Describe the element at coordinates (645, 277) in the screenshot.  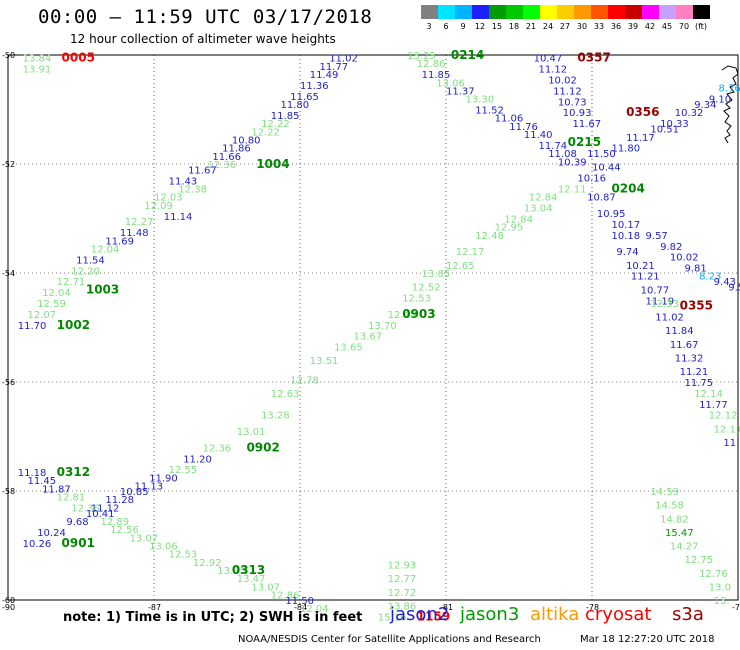
I see `wave-height-value: 11.21` at that location.